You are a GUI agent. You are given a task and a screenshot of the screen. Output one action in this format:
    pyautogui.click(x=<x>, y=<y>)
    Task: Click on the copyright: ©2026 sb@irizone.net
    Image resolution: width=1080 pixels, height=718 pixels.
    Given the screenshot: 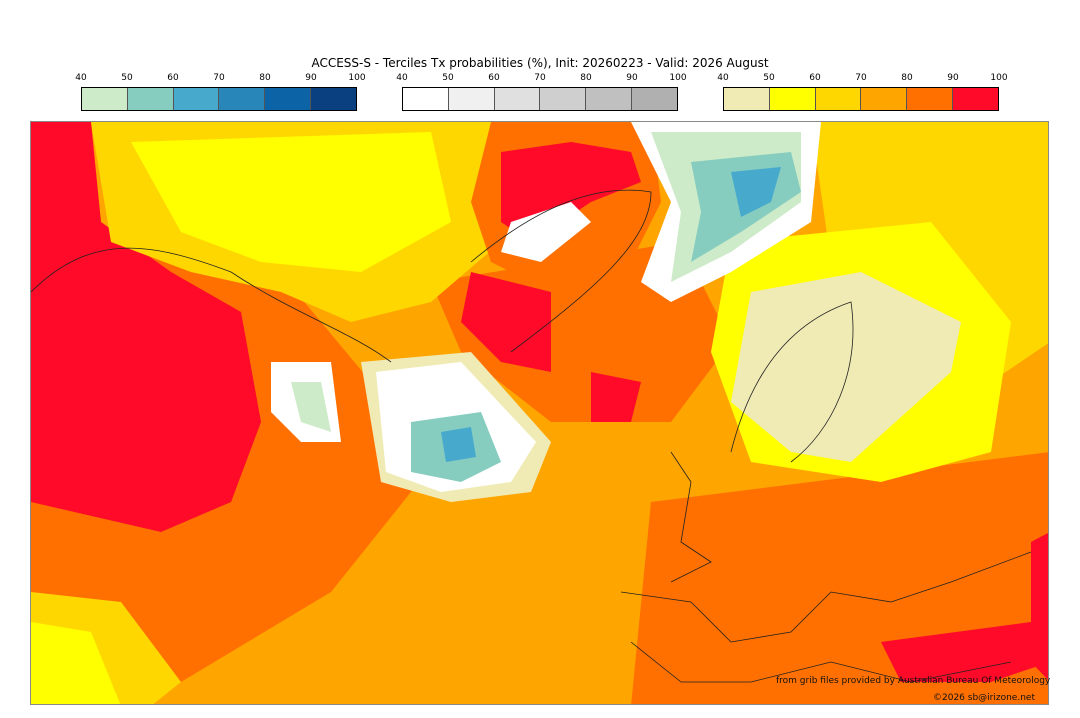 What is the action you would take?
    pyautogui.click(x=984, y=698)
    